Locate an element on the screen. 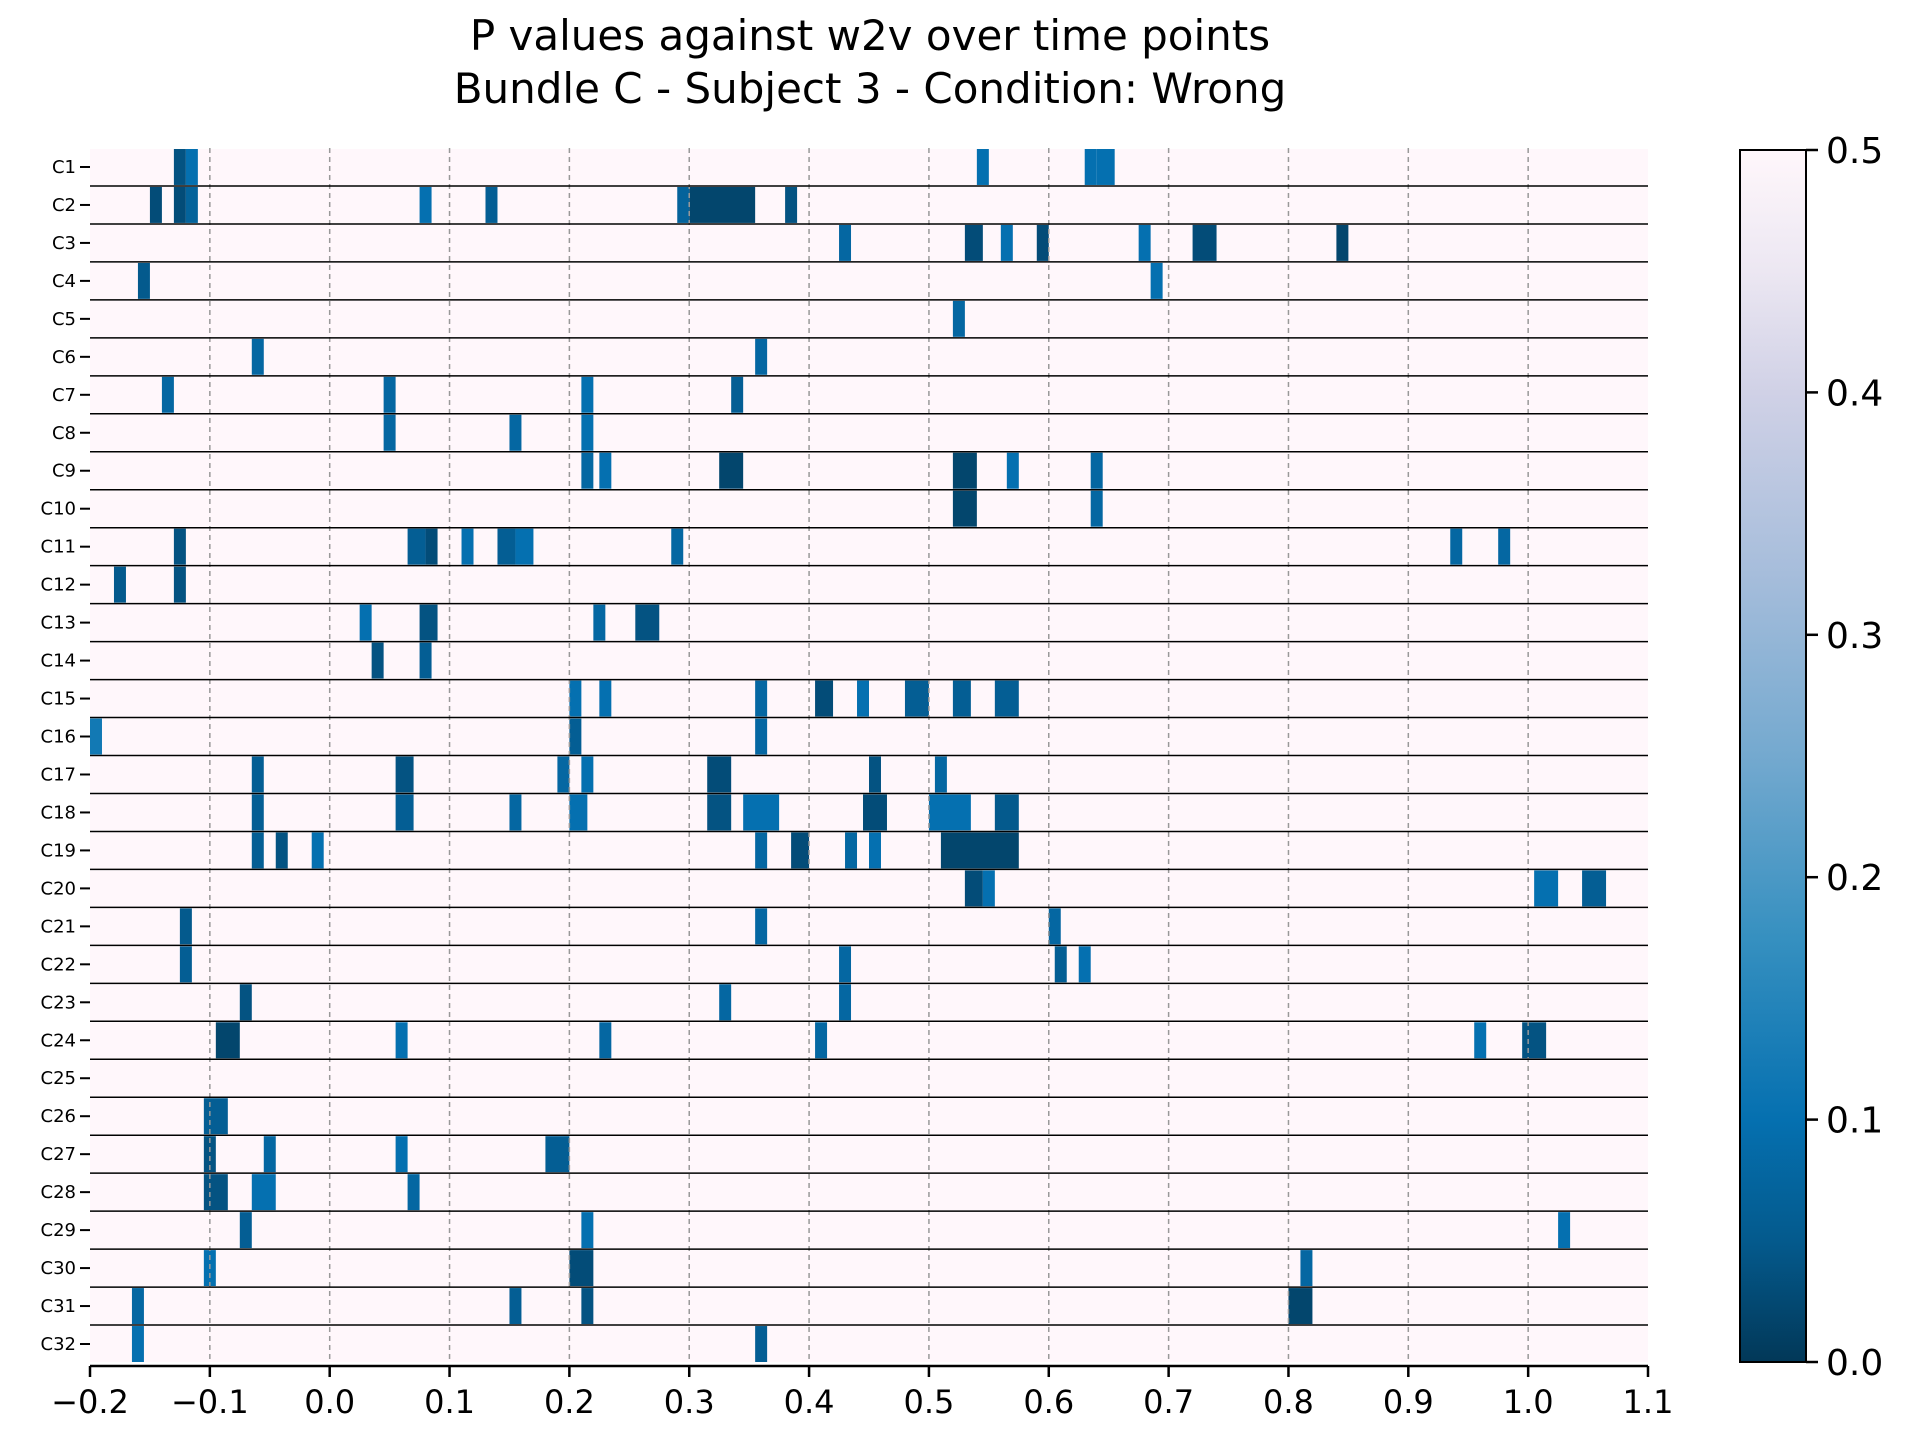 The height and width of the screenshot is (1440, 1920). row-label: C8 is located at coordinates (64, 433).